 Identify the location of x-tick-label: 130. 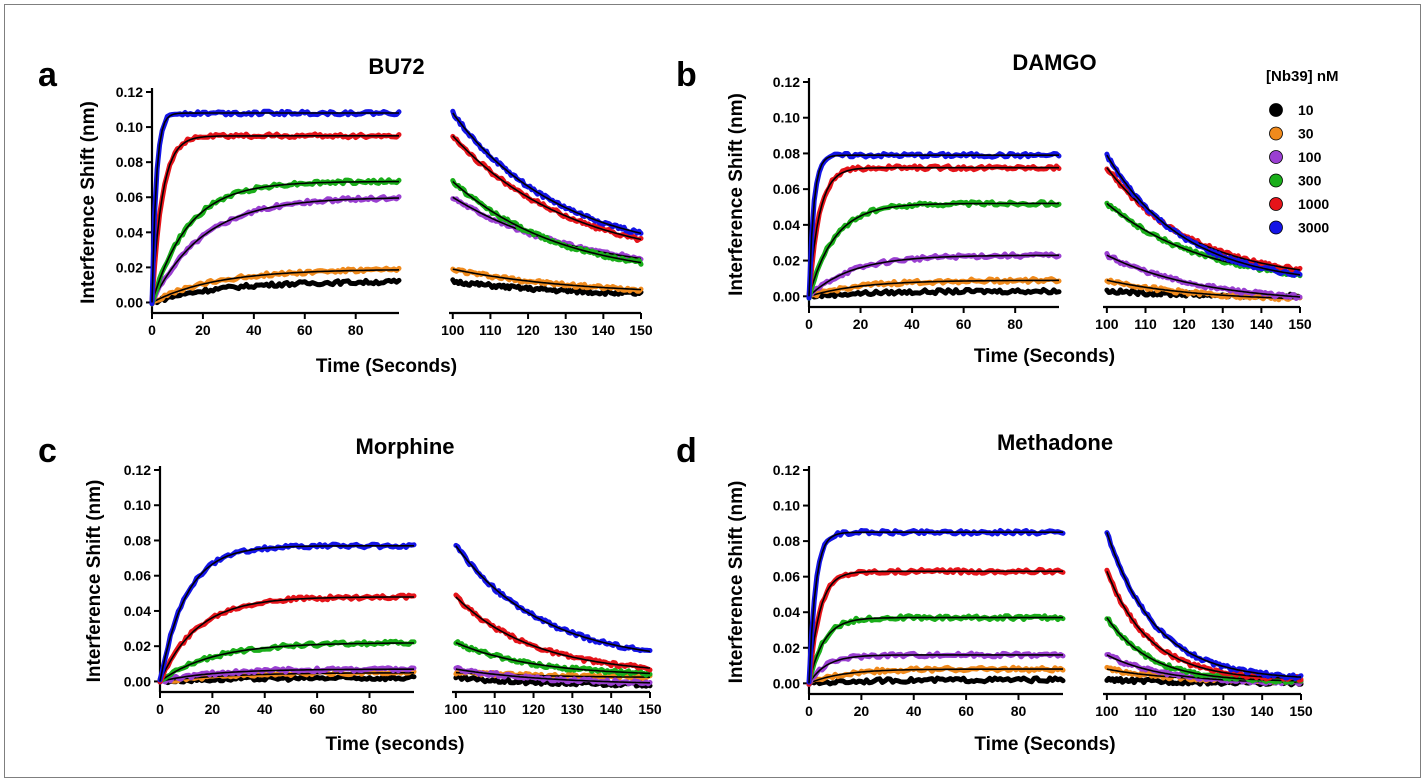
(566, 330).